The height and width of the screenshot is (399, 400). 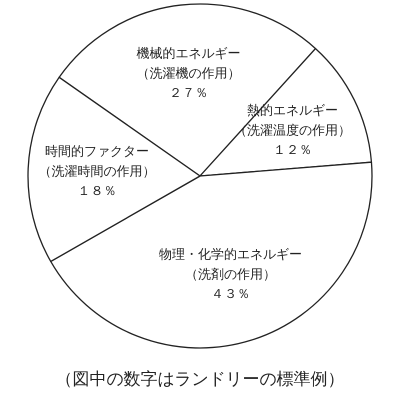 What do you see at coordinates (96, 191) in the screenshot?
I see `data-label: １８％` at bounding box center [96, 191].